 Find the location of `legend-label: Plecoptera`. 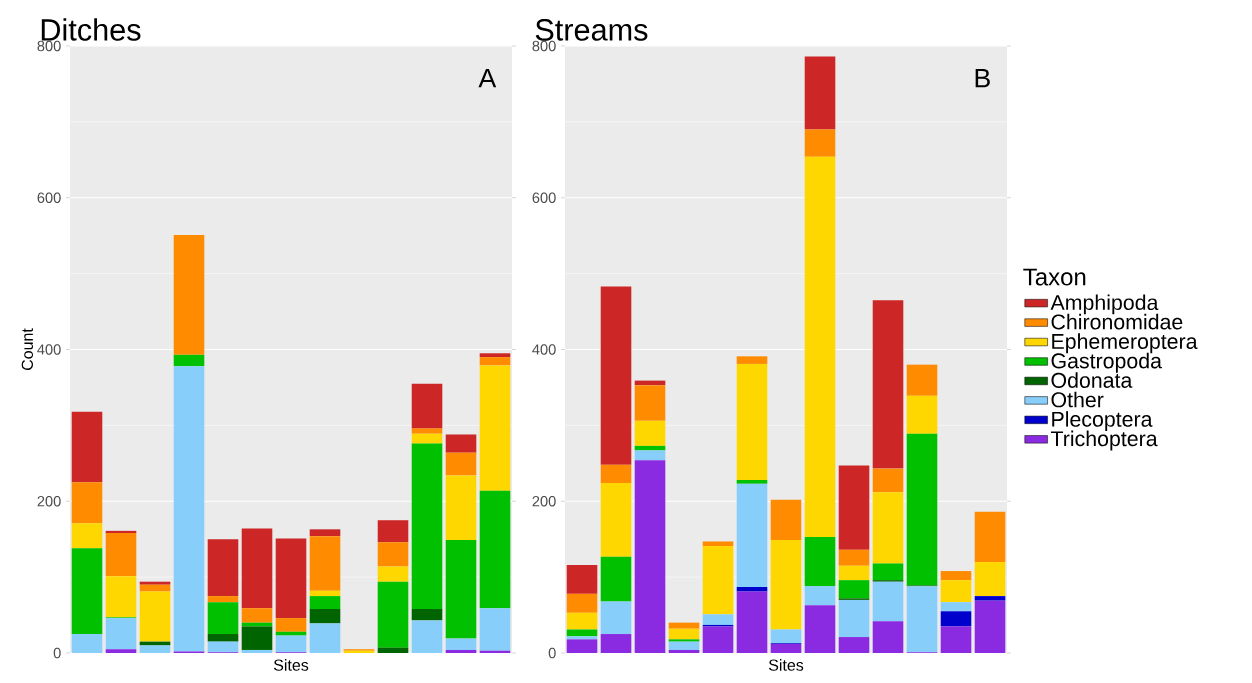

legend-label: Plecoptera is located at coordinates (1102, 421).